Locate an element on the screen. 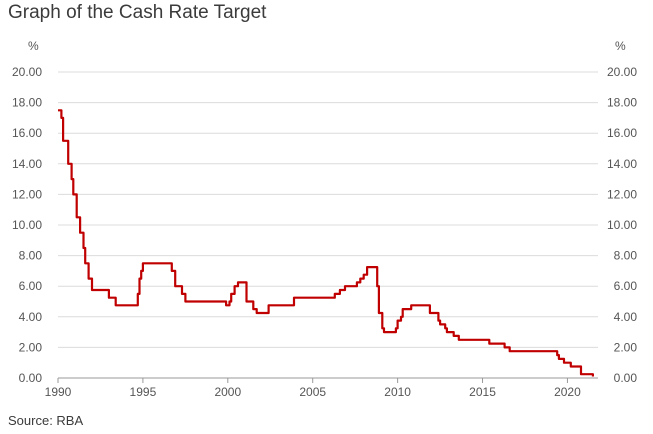 This screenshot has width=653, height=434. y-tick-label-right: 12.00 is located at coordinates (622, 194).